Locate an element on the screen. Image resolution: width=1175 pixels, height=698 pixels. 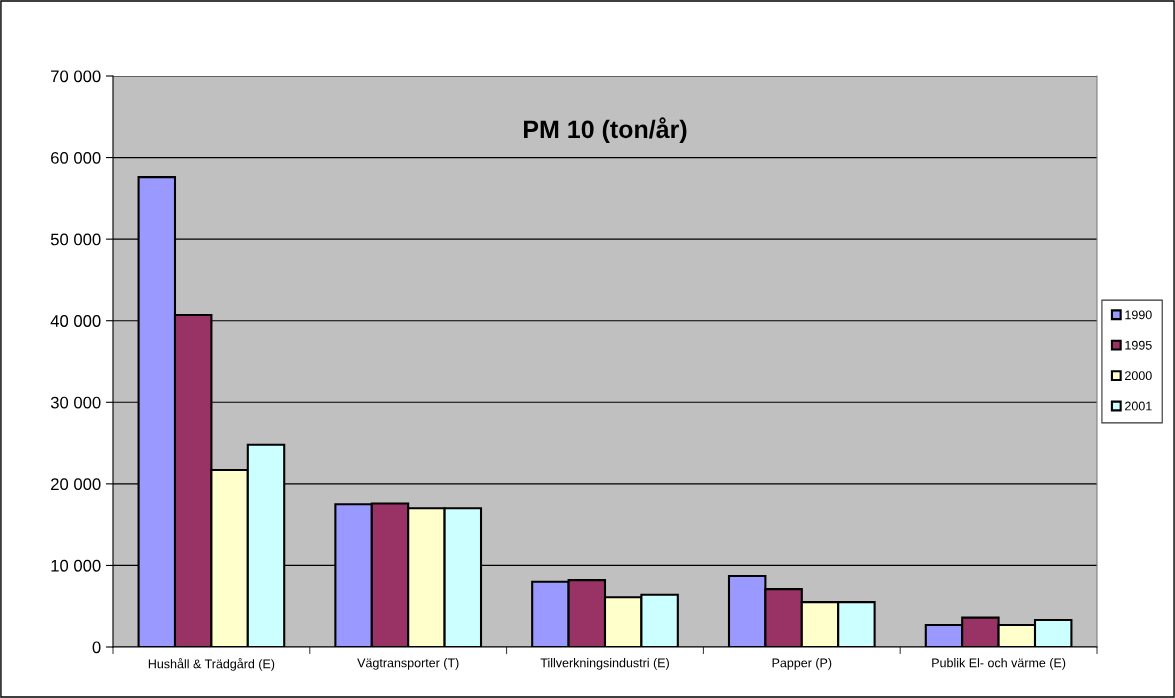
y-tick-label: 30 000 is located at coordinates (75, 402).